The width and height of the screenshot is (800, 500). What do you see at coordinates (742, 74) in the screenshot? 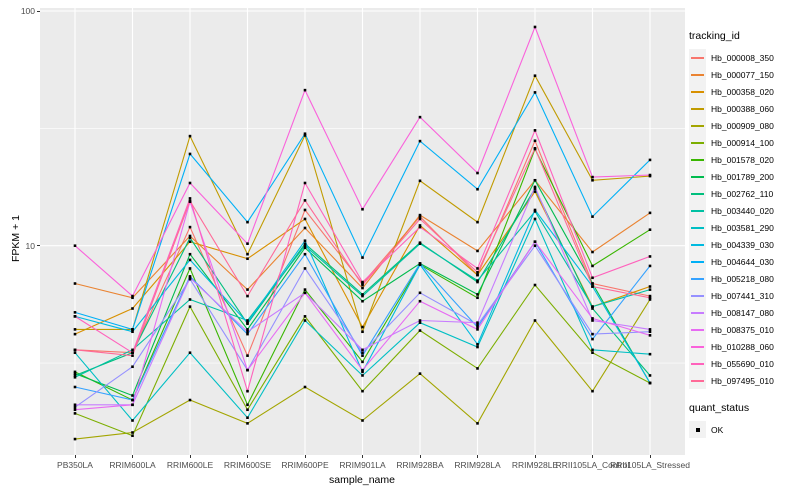
I see `legend-item-label: Hb_000077_150` at bounding box center [742, 74].